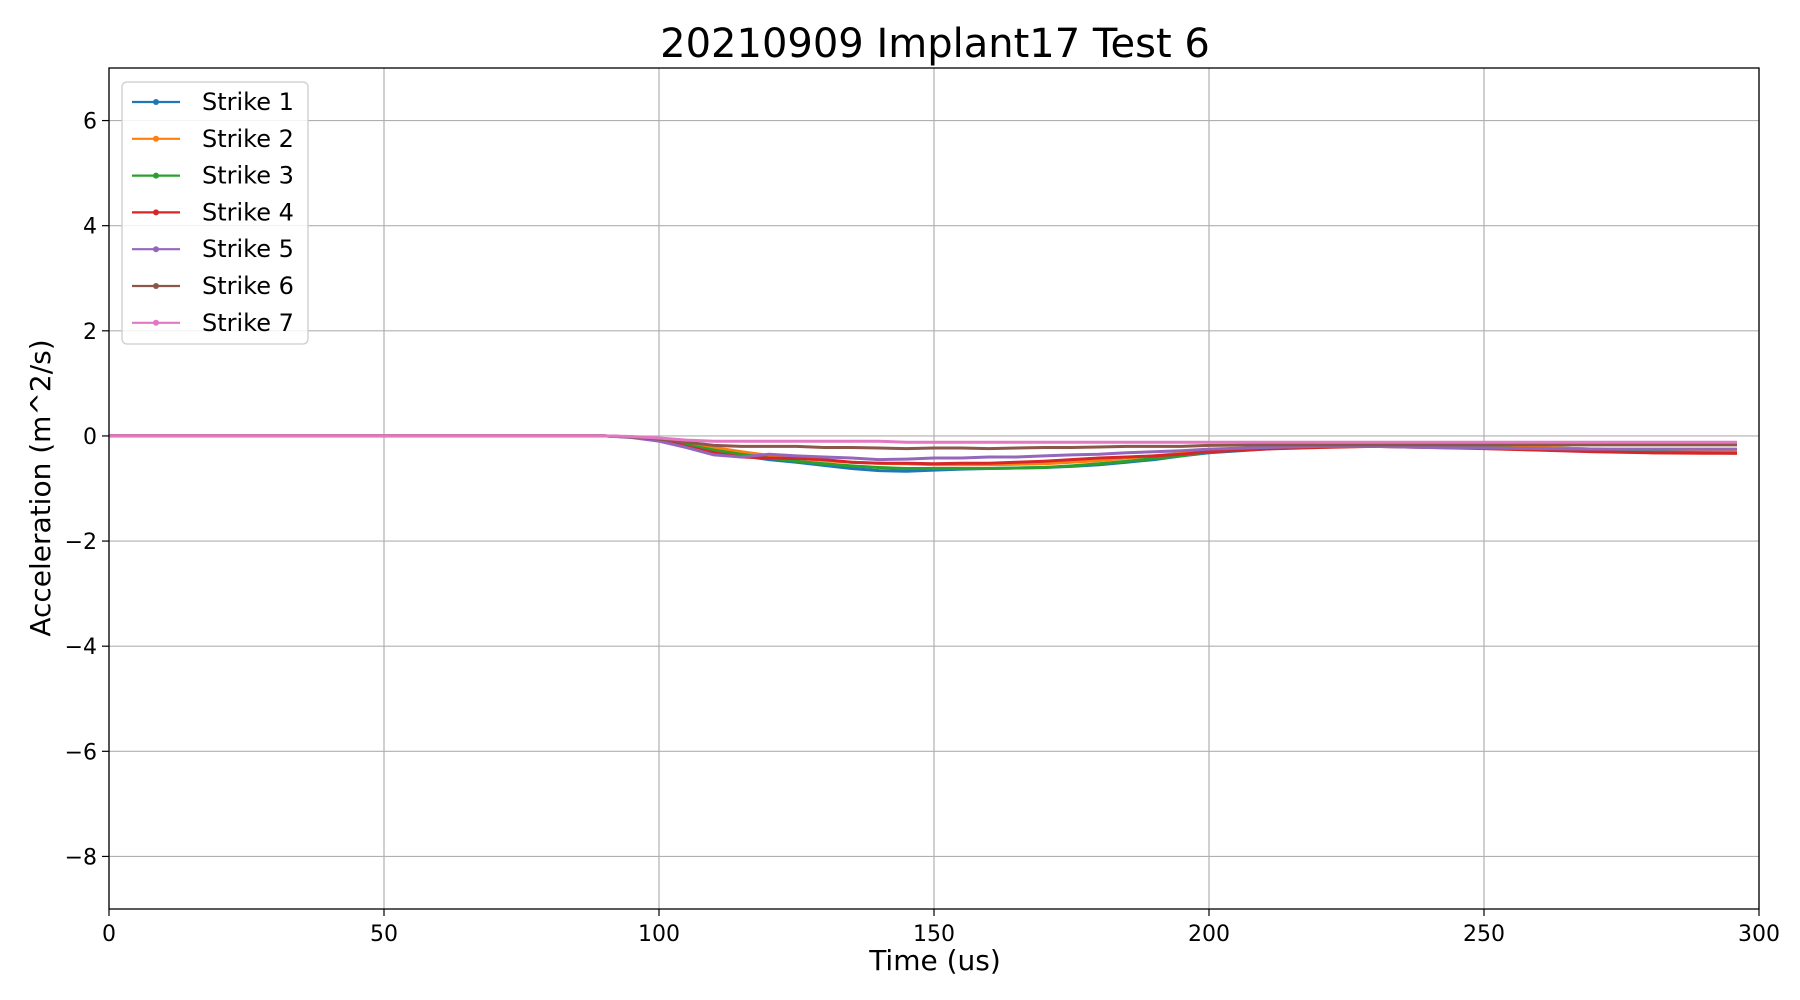  What do you see at coordinates (935, 44) in the screenshot?
I see `chart-title: 20210909 Implant17 Test 6` at bounding box center [935, 44].